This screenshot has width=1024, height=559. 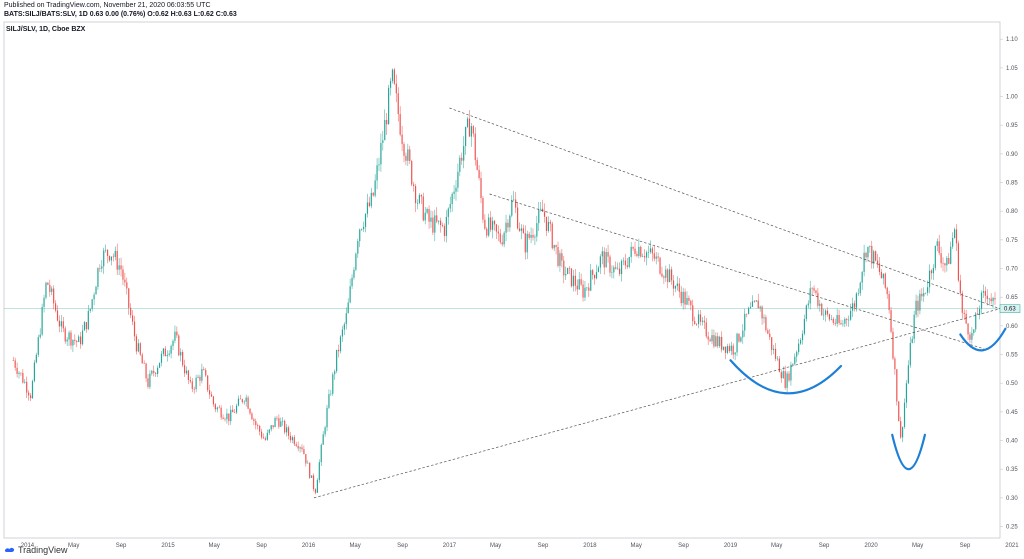 I want to click on x-tick-label: 2014, so click(x=28, y=546).